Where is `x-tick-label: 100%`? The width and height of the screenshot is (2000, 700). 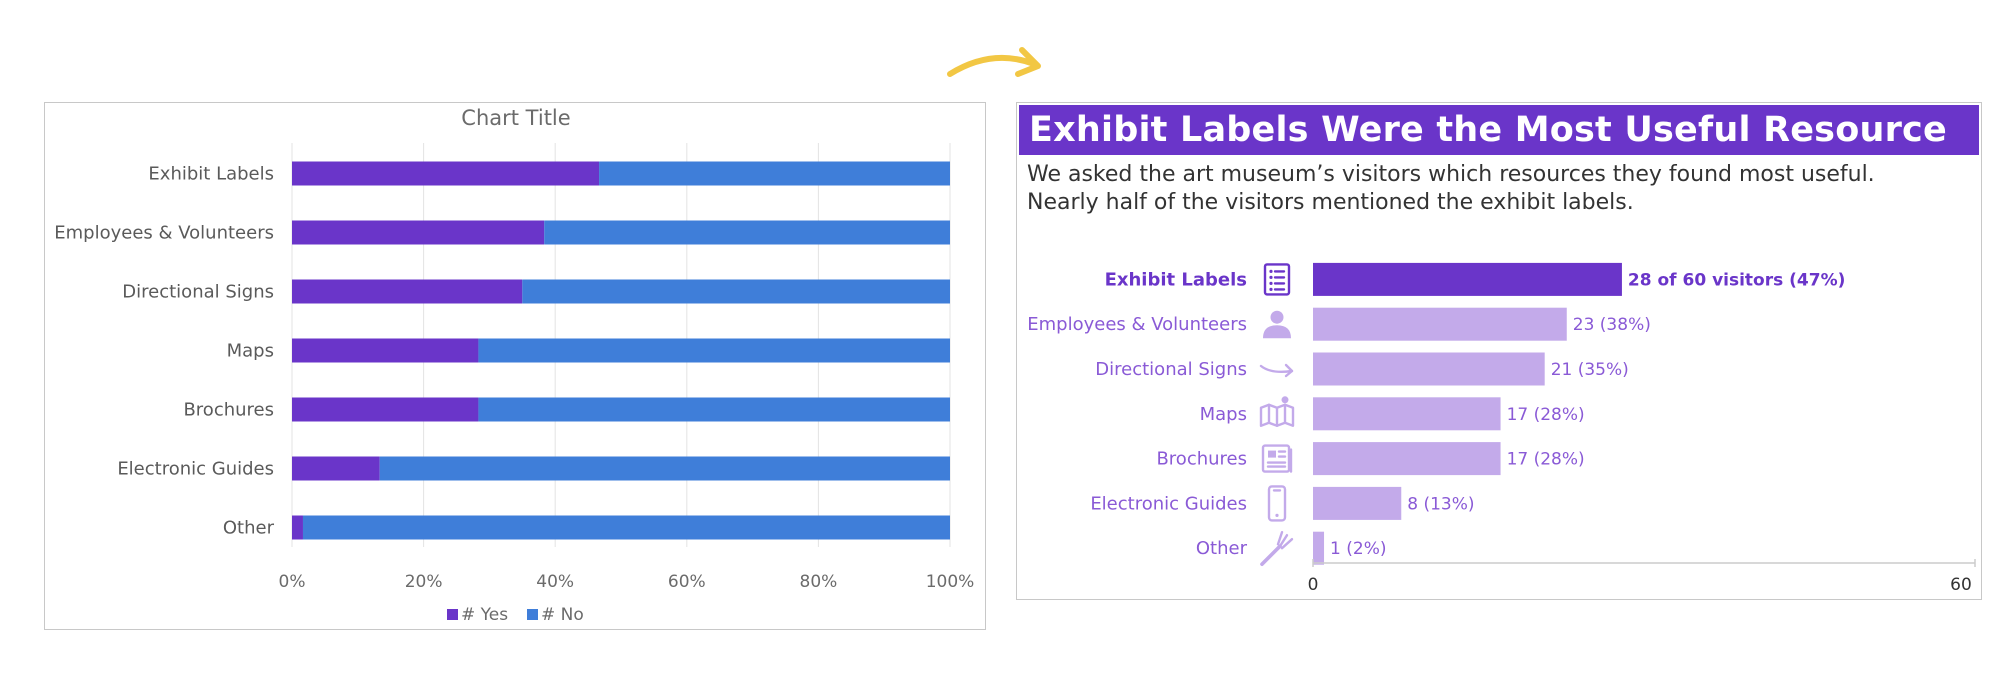 x-tick-label: 100% is located at coordinates (950, 582).